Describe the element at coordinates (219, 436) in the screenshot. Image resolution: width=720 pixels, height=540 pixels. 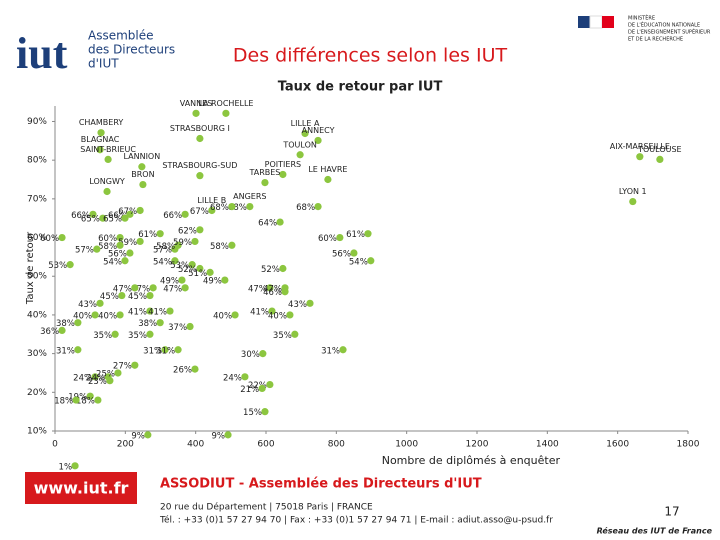
I see `data-label: 9%` at that location.